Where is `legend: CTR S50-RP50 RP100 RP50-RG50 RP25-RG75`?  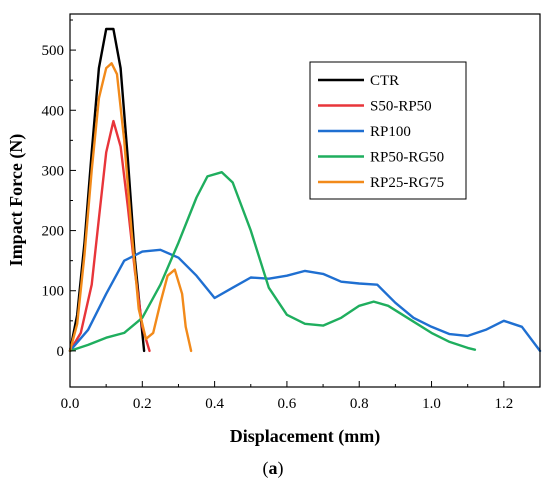
legend: CTR S50-RP50 RP100 RP50-RG50 RP25-RG75 is located at coordinates (388, 130).